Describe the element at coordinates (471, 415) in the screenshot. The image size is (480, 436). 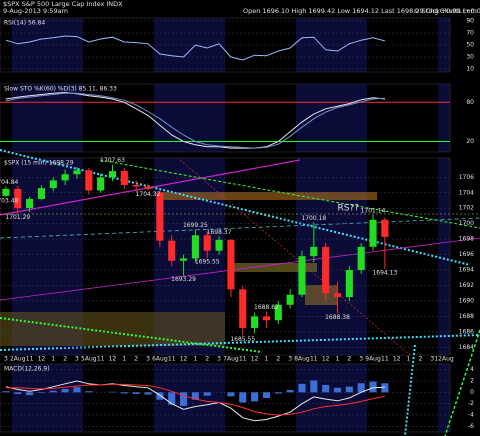
I see `y-tick-label: -4` at that location.